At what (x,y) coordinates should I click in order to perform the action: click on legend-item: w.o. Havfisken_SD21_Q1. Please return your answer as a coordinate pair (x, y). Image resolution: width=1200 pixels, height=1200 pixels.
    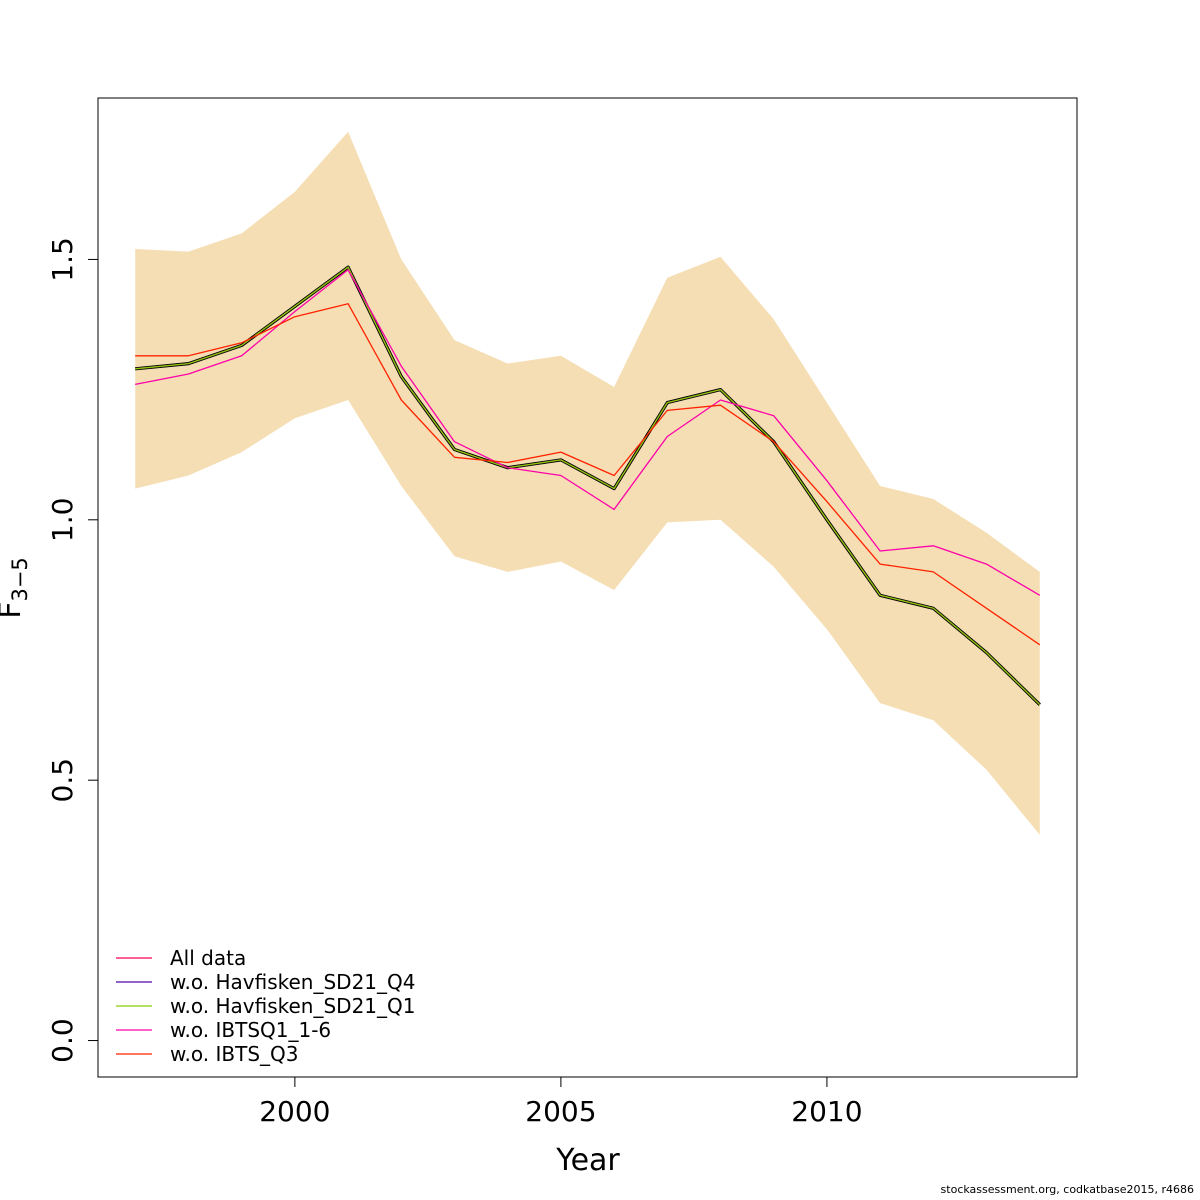
    Looking at the image, I should click on (266, 1006).